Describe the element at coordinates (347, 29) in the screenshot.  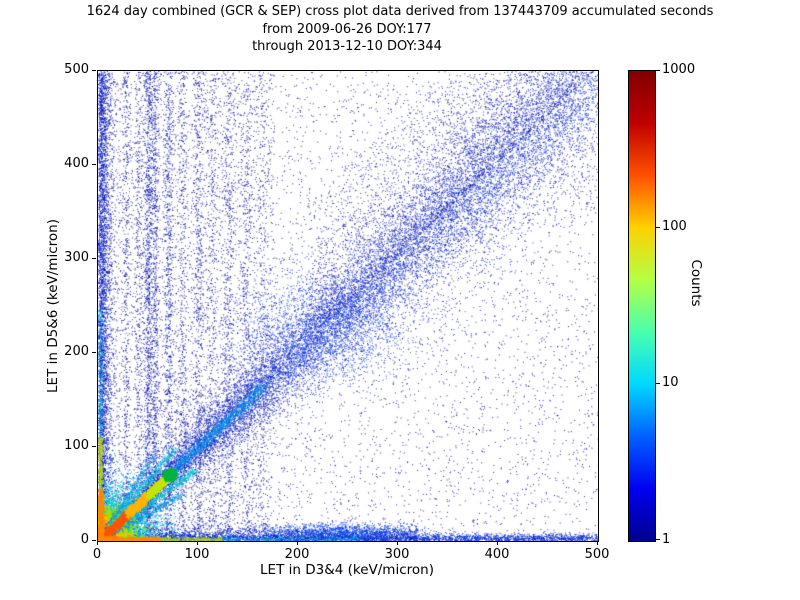
I see `axes-title-line1: from 2009-06-26 DOY:177` at that location.